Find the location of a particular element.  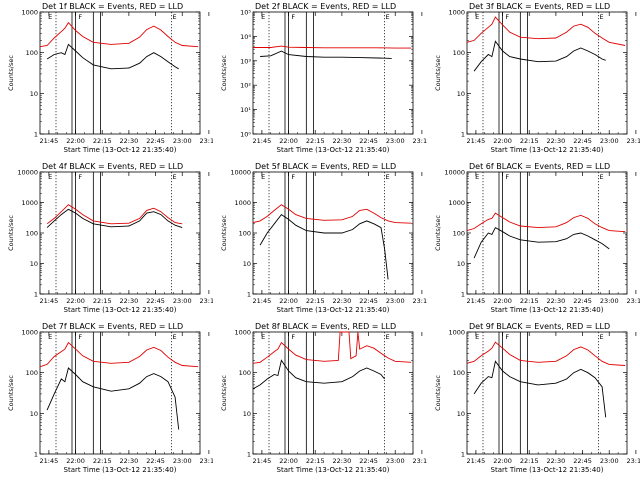

y-tick-label: 10³ is located at coordinates (245, 61).